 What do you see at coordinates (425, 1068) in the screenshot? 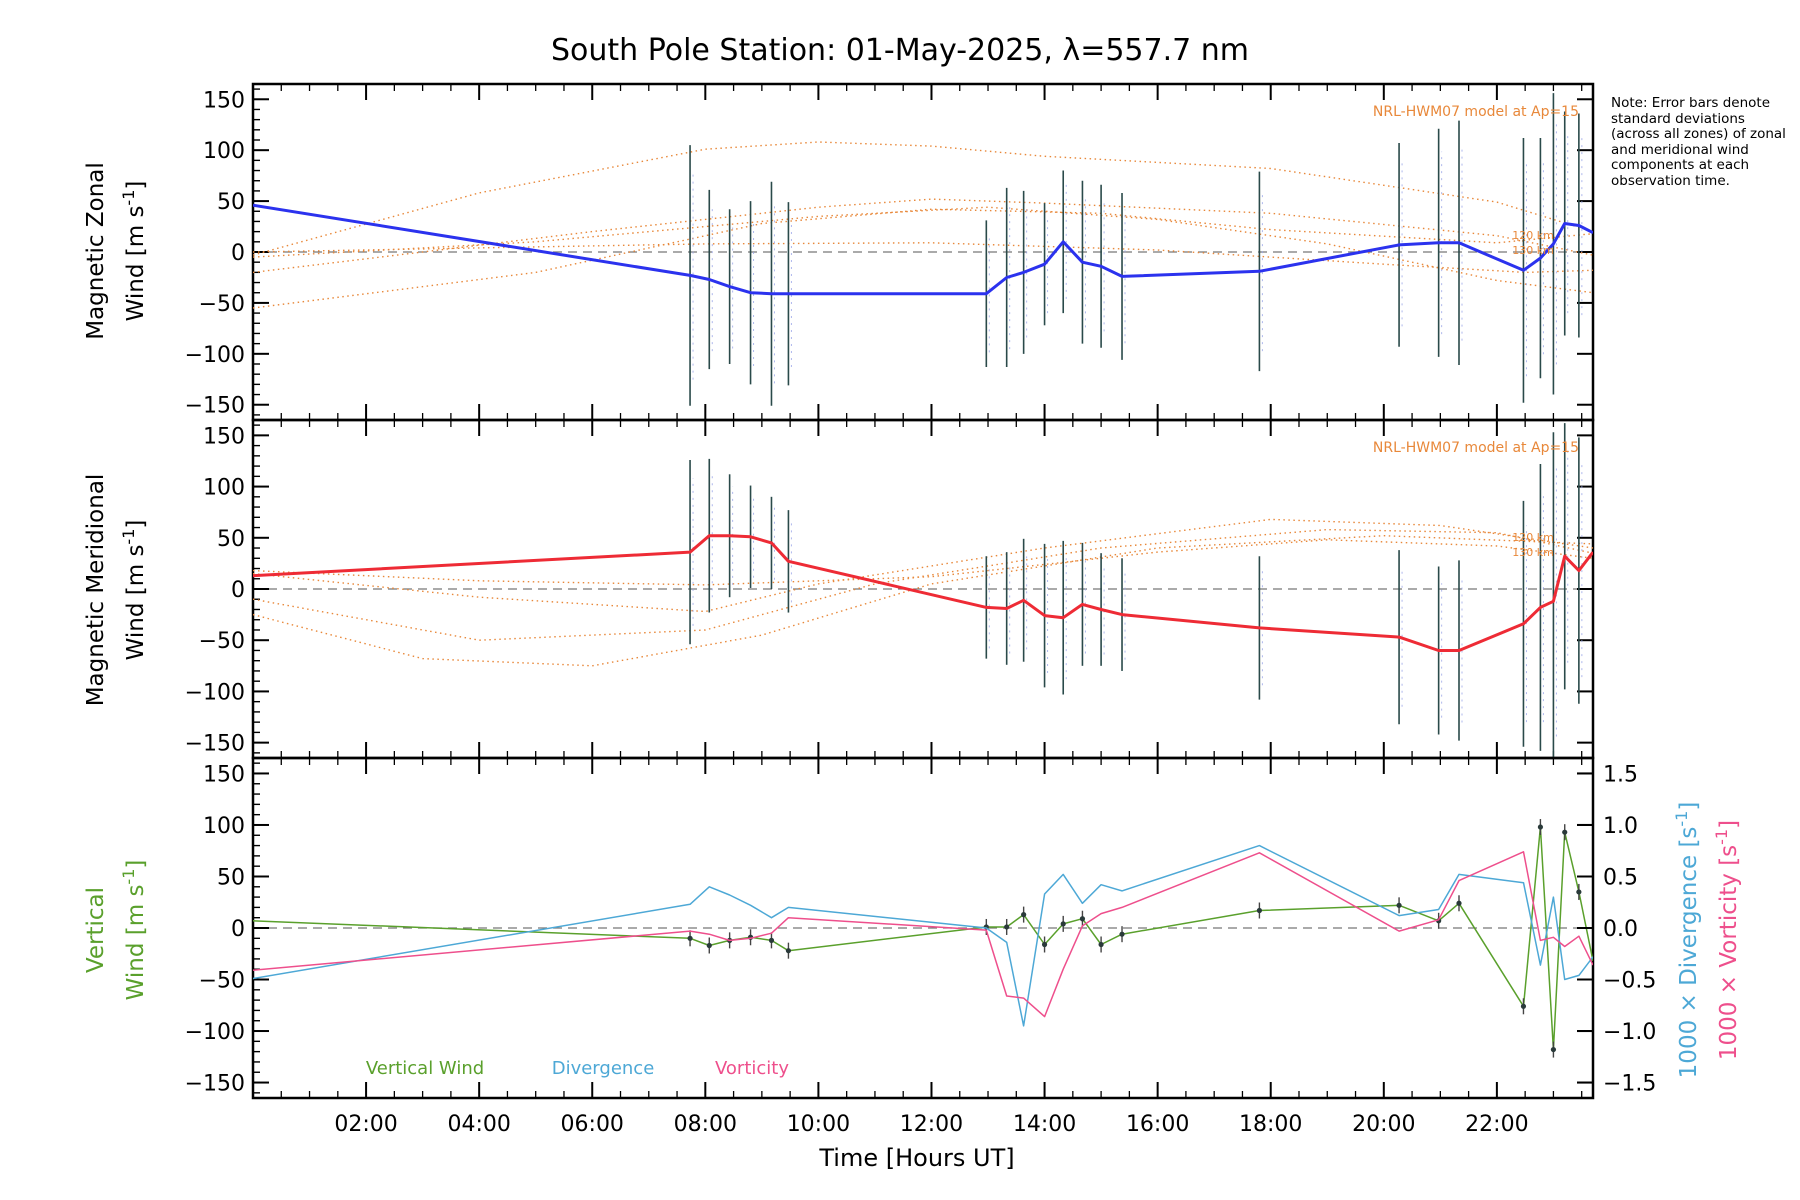
I see `legend-vertical-wind: Vertical Wind` at bounding box center [425, 1068].